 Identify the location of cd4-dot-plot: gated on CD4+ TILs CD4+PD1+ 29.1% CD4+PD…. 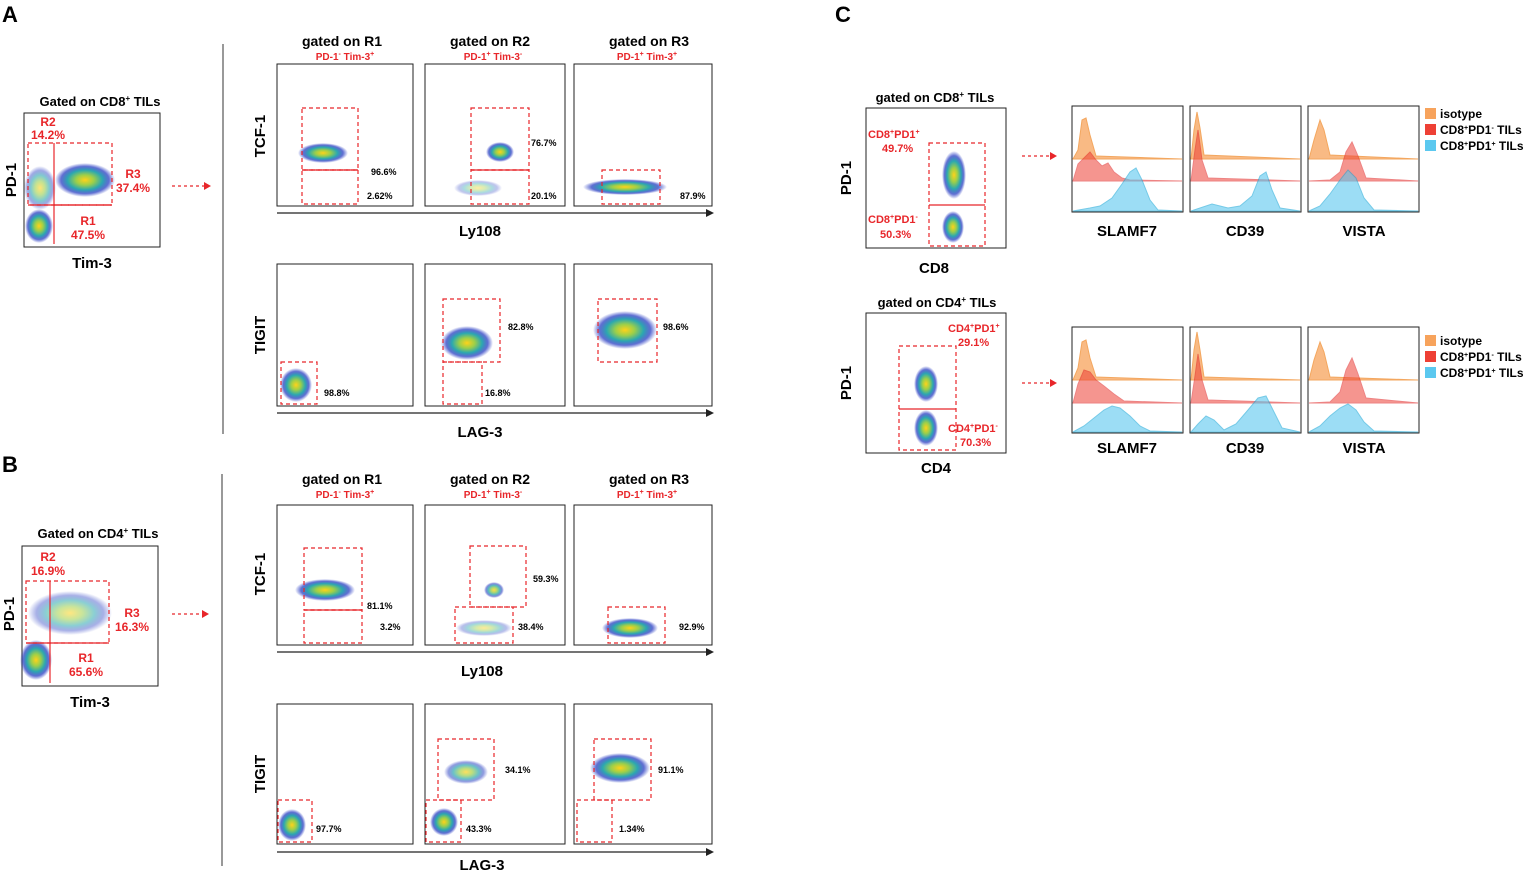
(922, 386).